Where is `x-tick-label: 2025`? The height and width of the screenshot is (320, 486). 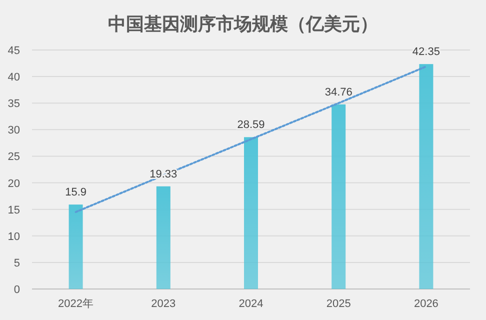
x-tick-label: 2025 is located at coordinates (338, 304).